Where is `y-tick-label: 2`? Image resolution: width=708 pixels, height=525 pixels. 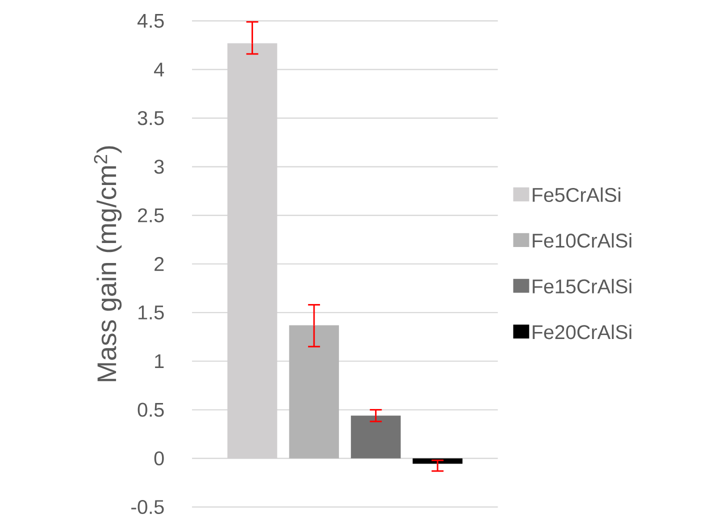 y-tick-label: 2 is located at coordinates (159, 264).